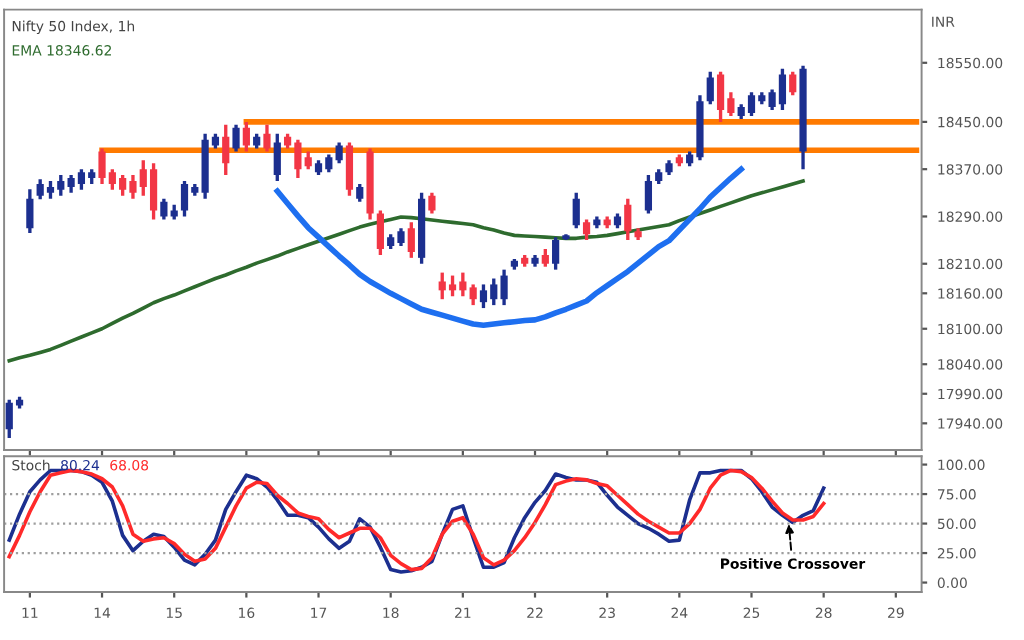  What do you see at coordinates (509, 247) in the screenshot?
I see `line-series` at bounding box center [509, 247].